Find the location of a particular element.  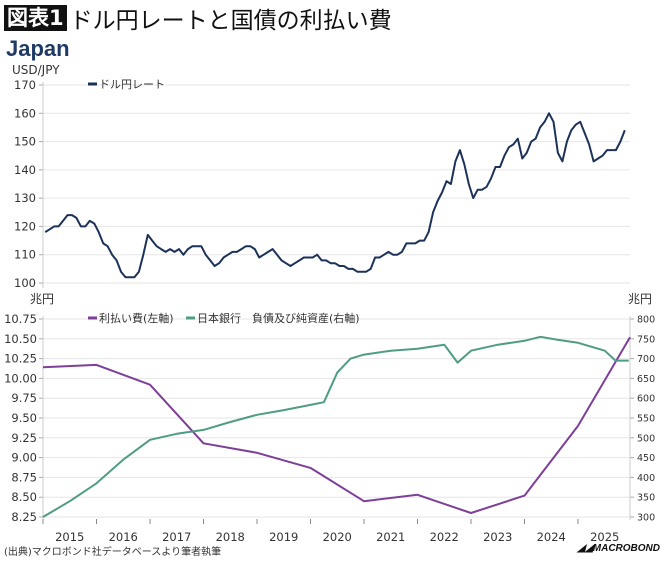

x-tick-label: 2015 is located at coordinates (69, 537).